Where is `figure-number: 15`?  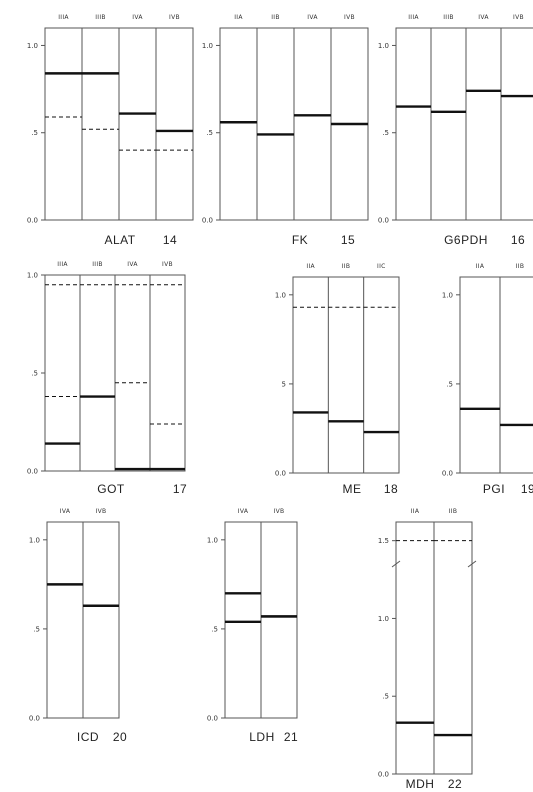
figure-number: 15 is located at coordinates (348, 240).